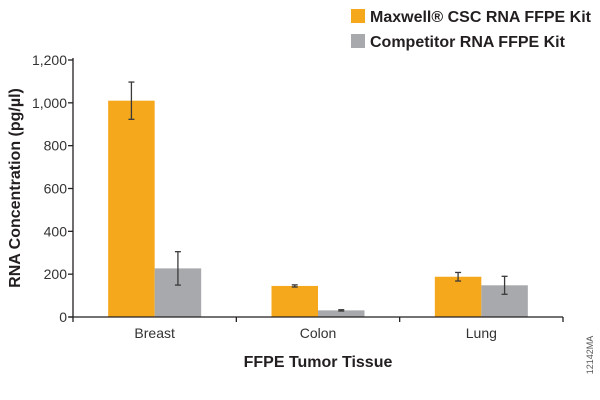 The height and width of the screenshot is (400, 600). Describe the element at coordinates (15, 188) in the screenshot. I see `y-axis-label: RNA Concentration (pg/µl)` at that location.